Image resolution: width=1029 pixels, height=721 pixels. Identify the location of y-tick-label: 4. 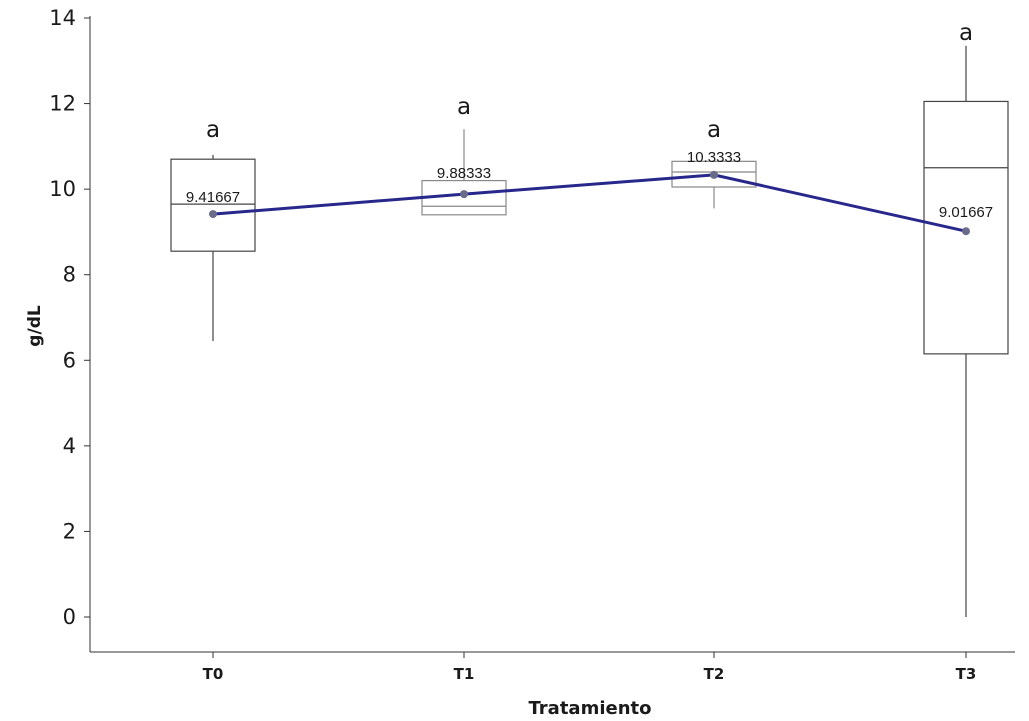
(69, 446).